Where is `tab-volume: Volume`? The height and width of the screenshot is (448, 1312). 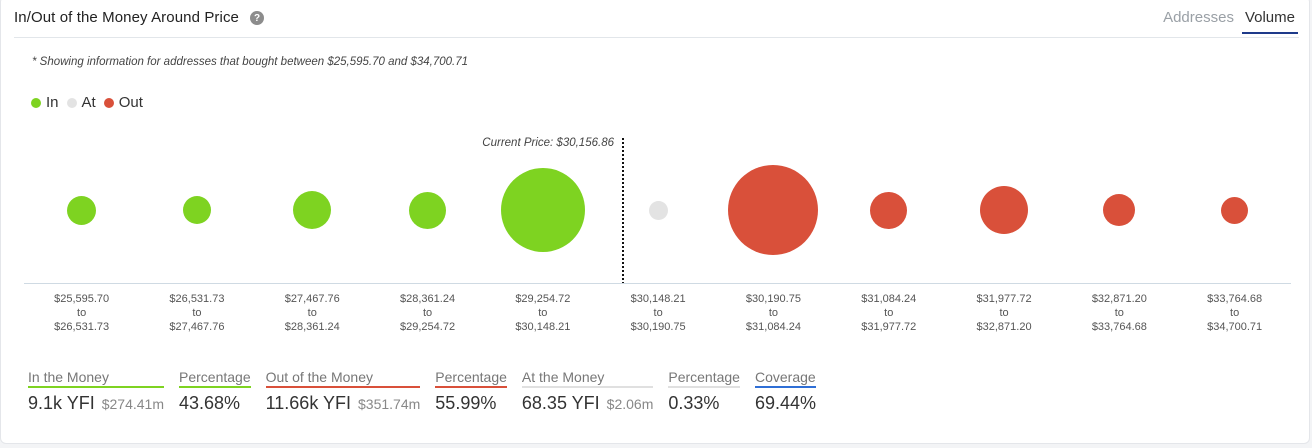 tab-volume: Volume is located at coordinates (1269, 21).